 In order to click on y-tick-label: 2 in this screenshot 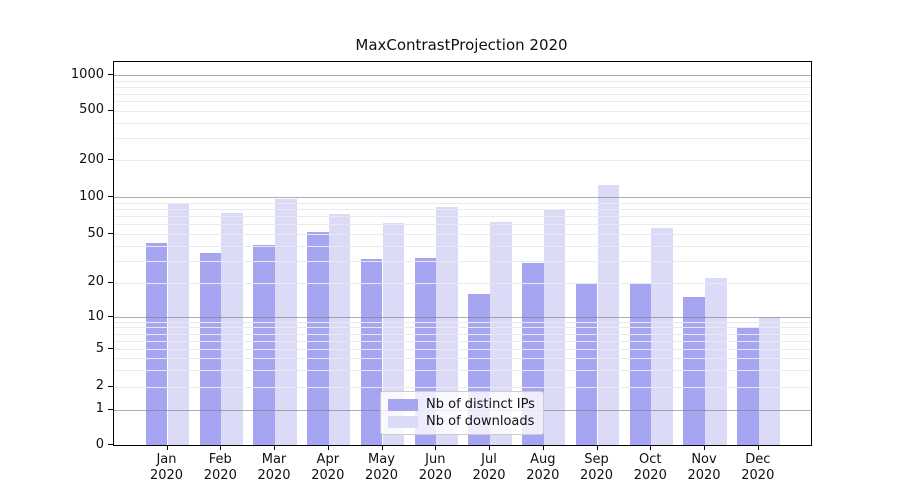, I will do `click(99, 386)`.